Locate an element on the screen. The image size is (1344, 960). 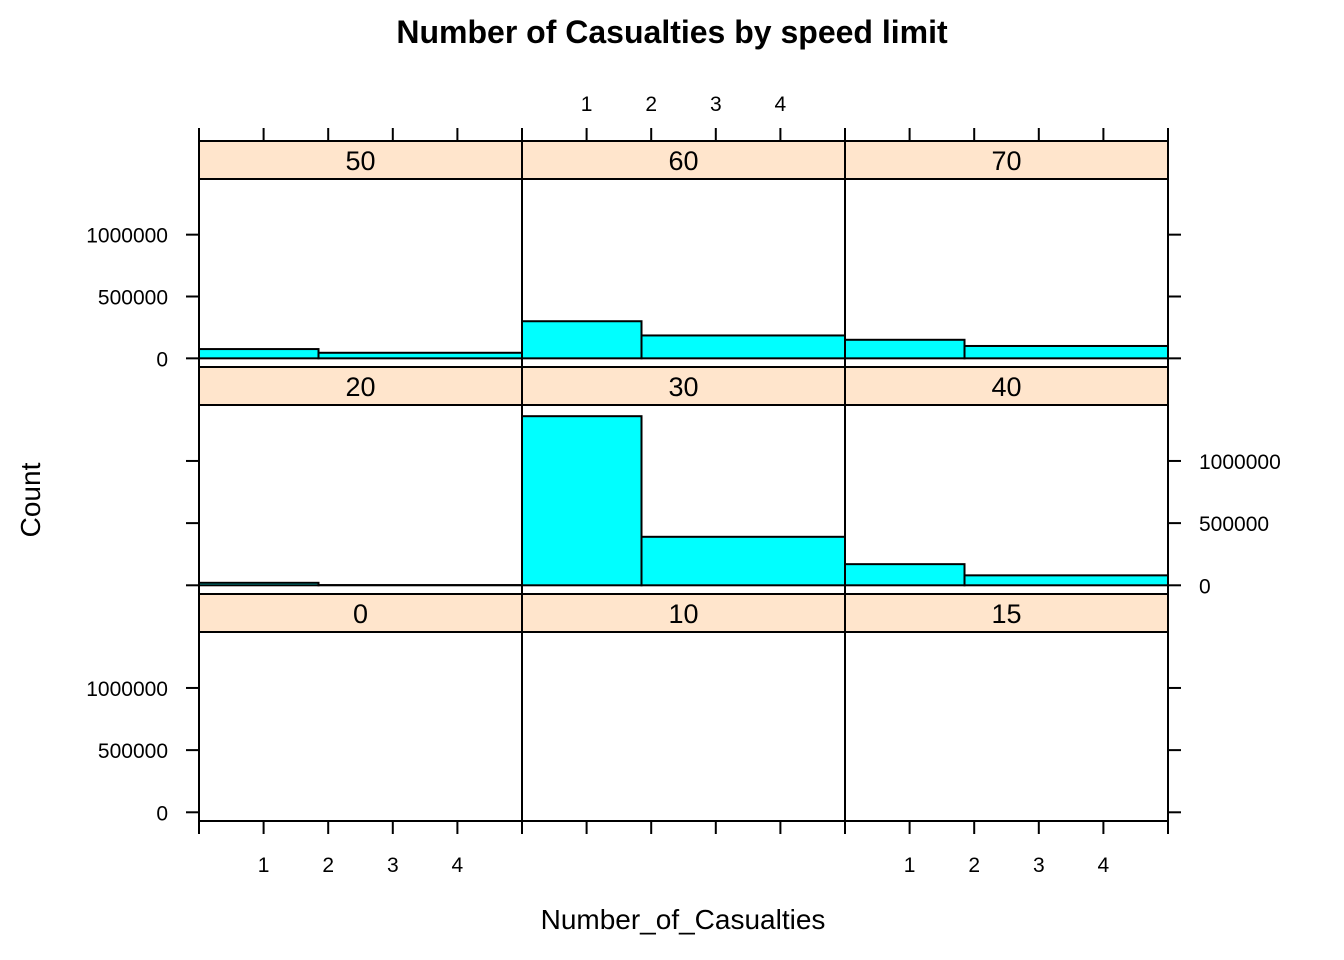
y-axis-title: Count is located at coordinates (30, 499).